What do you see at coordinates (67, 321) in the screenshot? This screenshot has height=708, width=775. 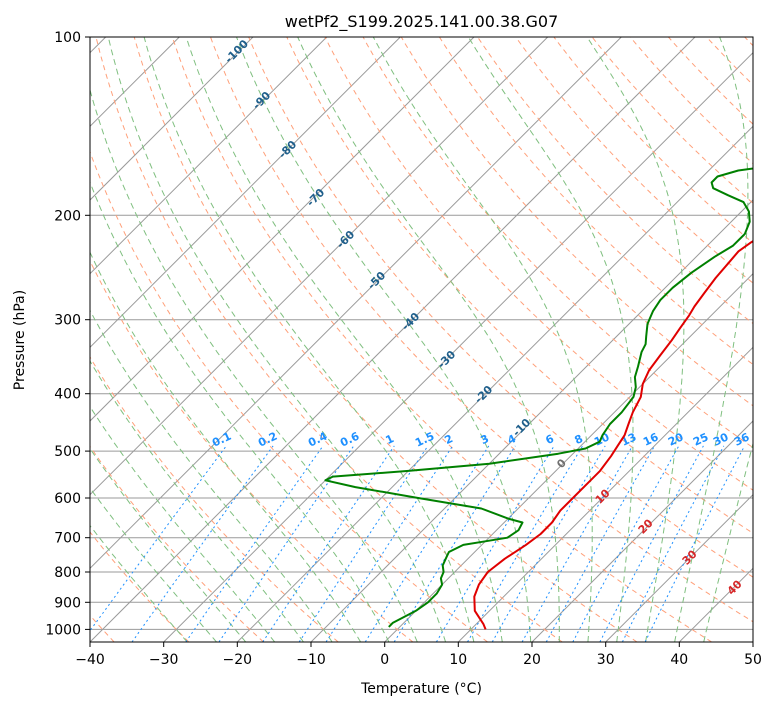 I see `y-tick-label: 300` at bounding box center [67, 321].